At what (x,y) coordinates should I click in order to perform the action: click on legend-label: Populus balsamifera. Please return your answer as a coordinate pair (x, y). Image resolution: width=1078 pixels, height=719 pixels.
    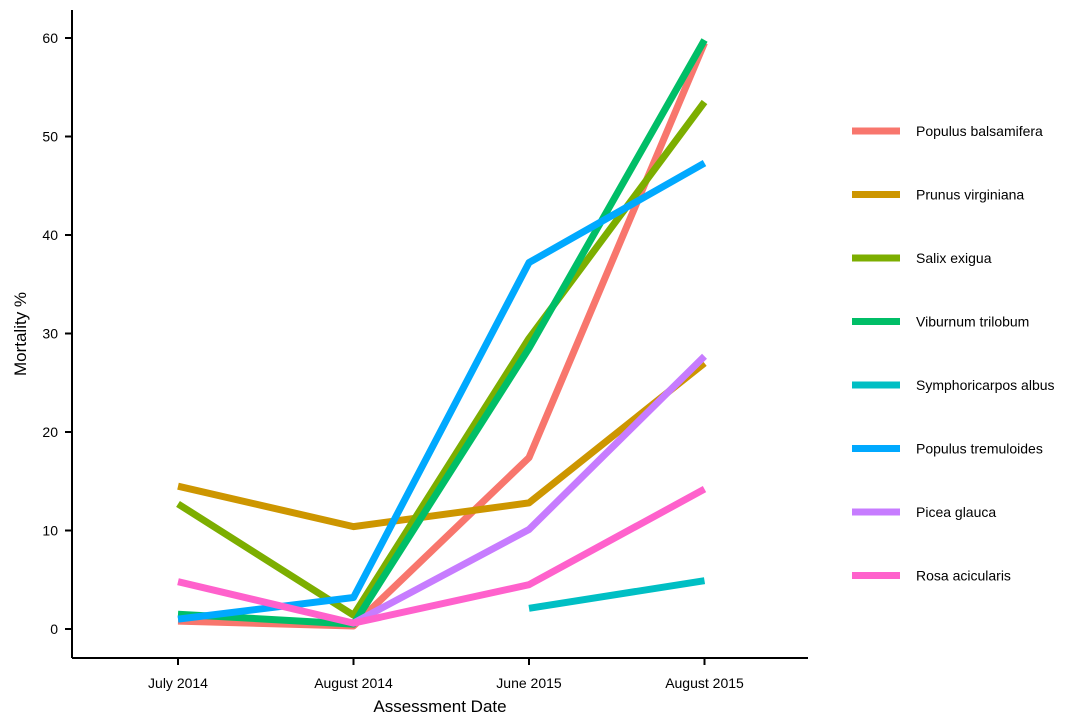
    Looking at the image, I should click on (979, 131).